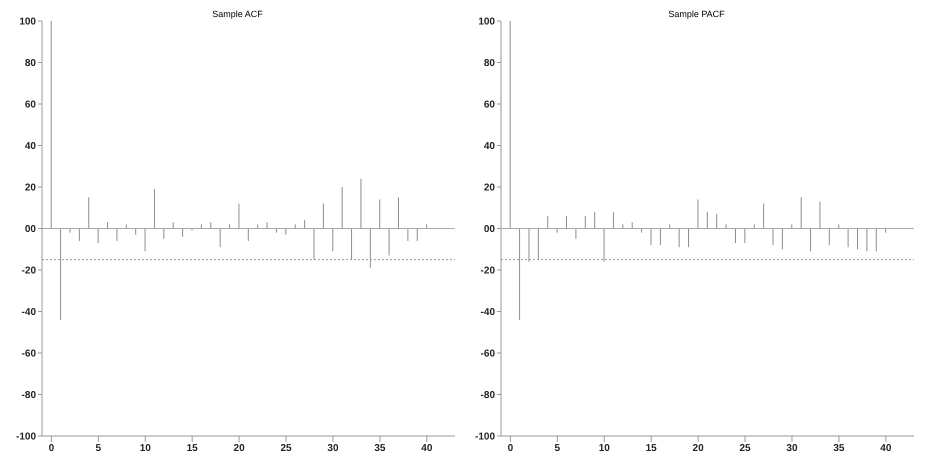  Describe the element at coordinates (696, 14) in the screenshot. I see `chart-title: Sample PACF` at that location.